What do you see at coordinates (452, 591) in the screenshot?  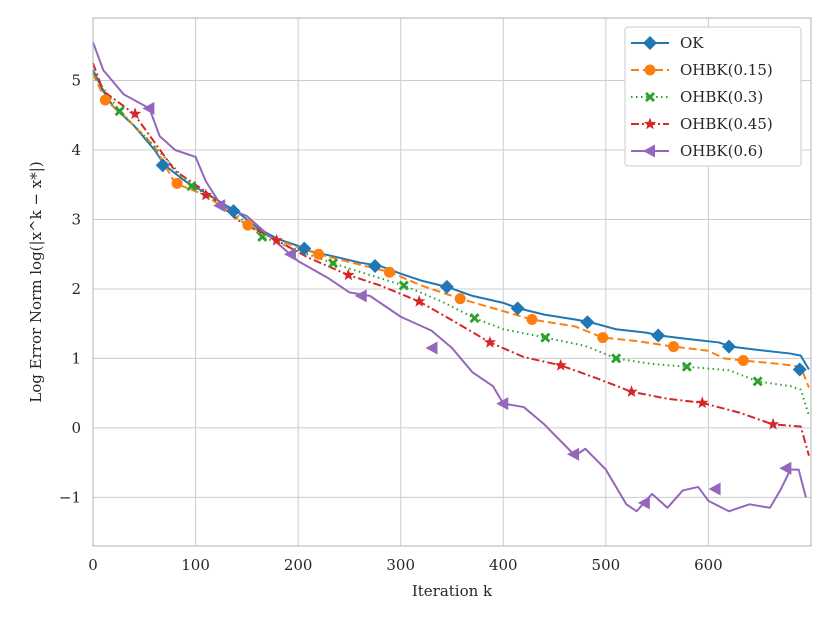 I see `x-axis-label: Iteration k` at bounding box center [452, 591].